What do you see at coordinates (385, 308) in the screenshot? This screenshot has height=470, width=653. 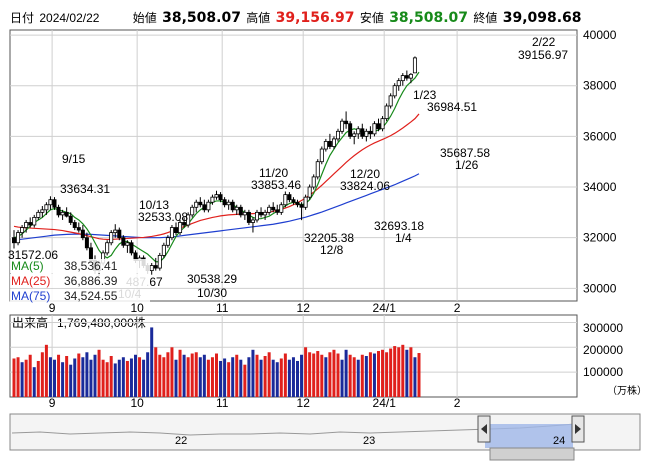 I see `x-axis-label: 24/1` at bounding box center [385, 308].